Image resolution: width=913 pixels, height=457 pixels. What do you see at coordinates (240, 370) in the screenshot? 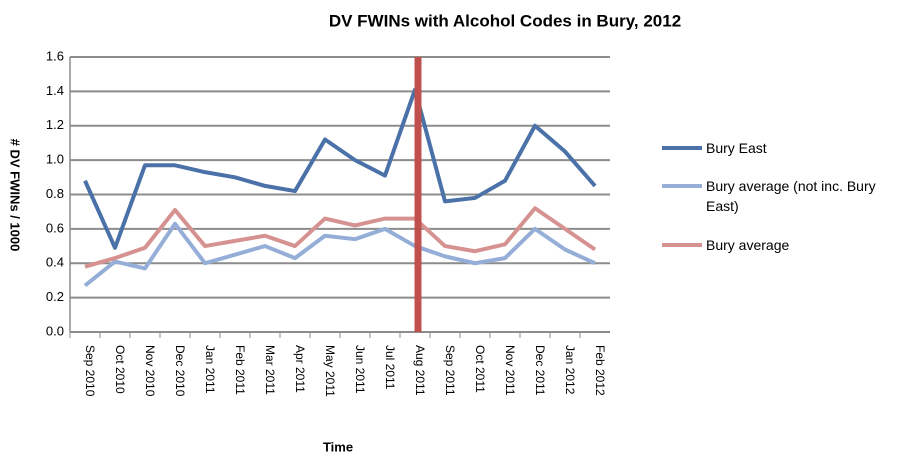
I see `x-tick-label: Feb 2011` at bounding box center [240, 370].